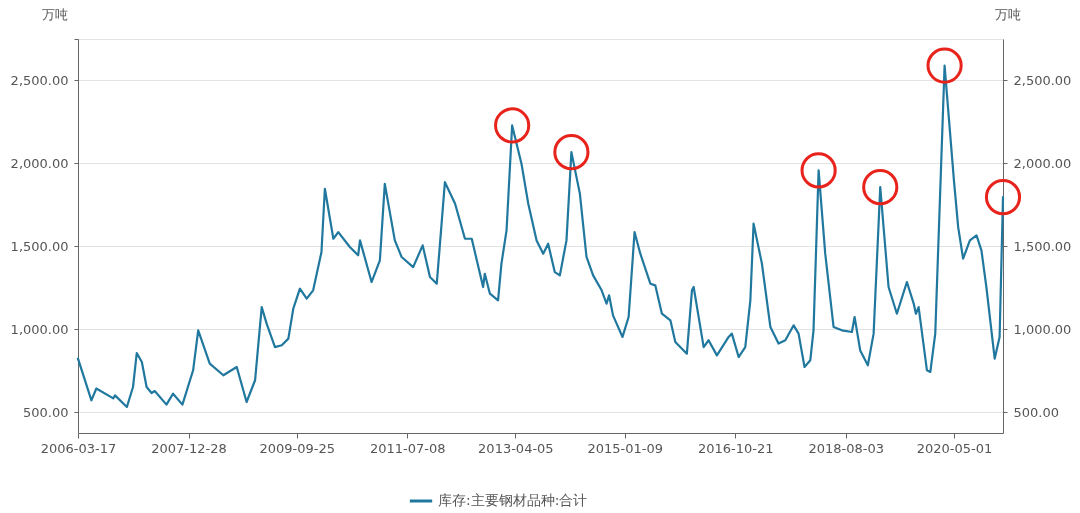  What do you see at coordinates (1042, 163) in the screenshot?
I see `y2-tick-label: 2,000.00` at bounding box center [1042, 163].